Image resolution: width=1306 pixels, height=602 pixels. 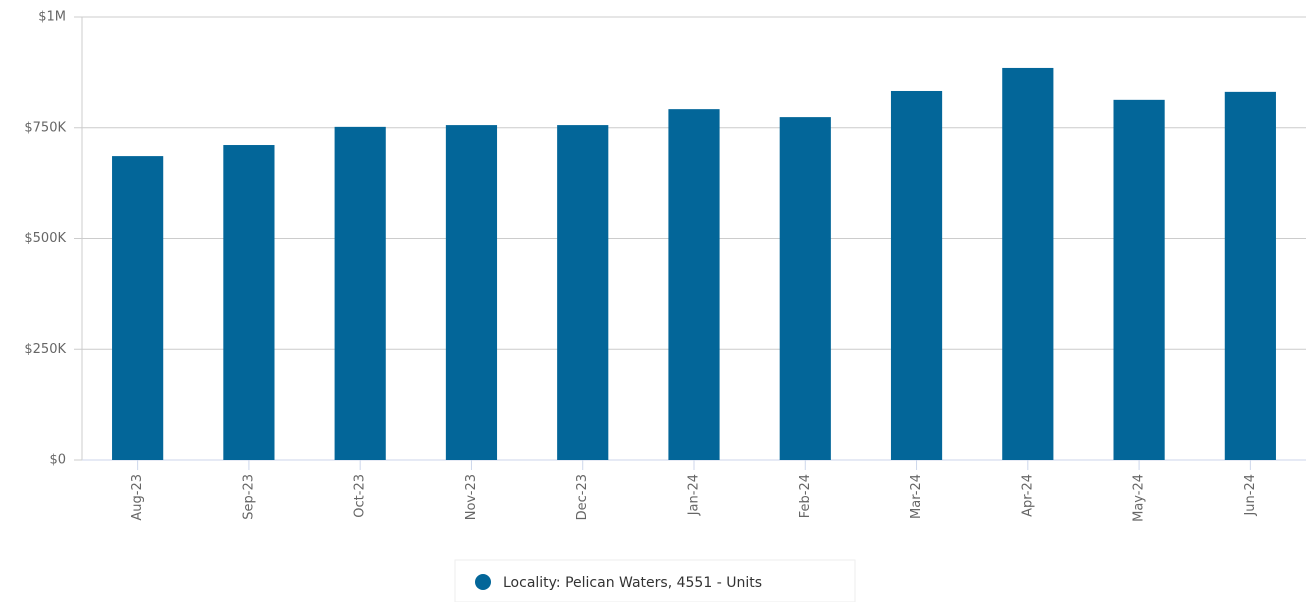 What do you see at coordinates (45, 349) in the screenshot?
I see `y-tick-label: $250K` at bounding box center [45, 349].